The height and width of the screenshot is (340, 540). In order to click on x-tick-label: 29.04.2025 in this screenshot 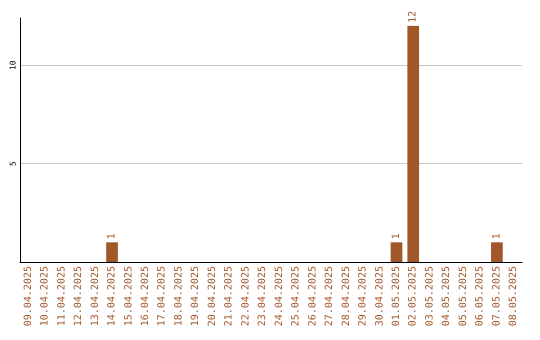, I will do `click(363, 296)`.